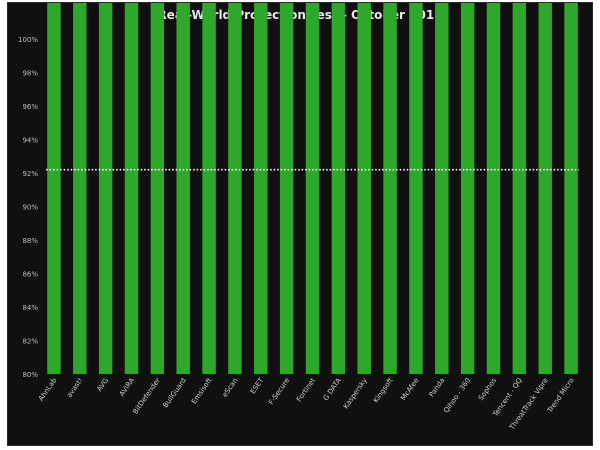 This screenshot has width=600, height=450. I want to click on y-tick-label: 84%, so click(30, 308).